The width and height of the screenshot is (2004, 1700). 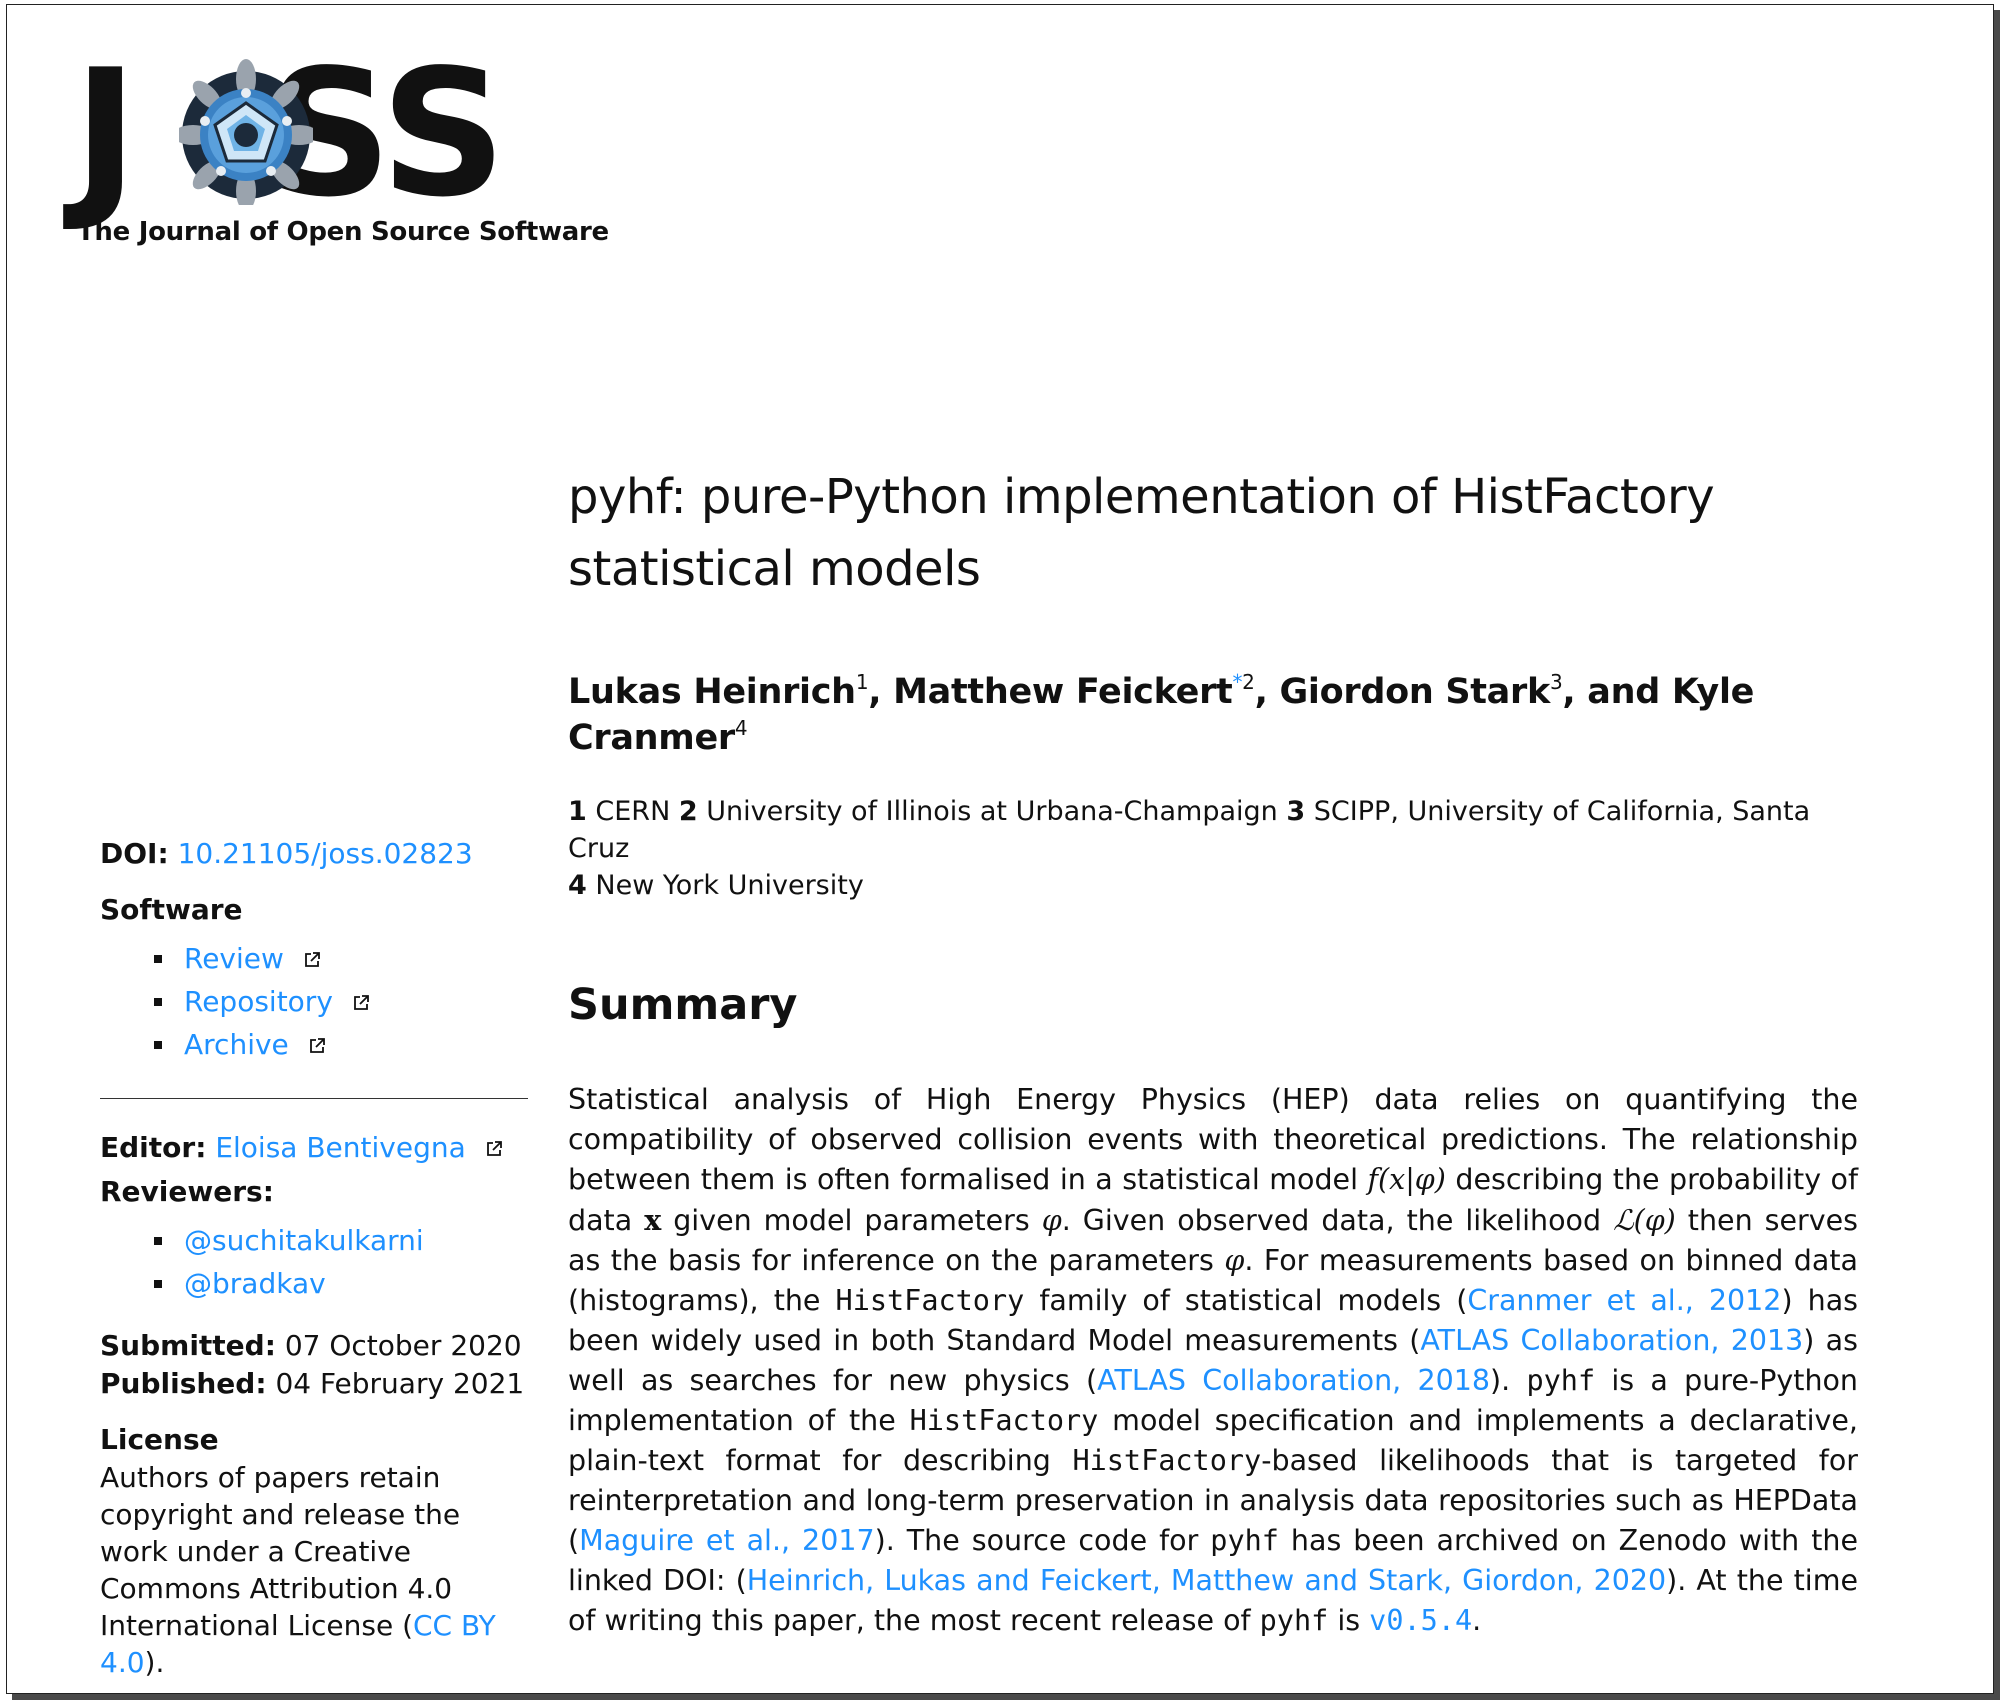 What do you see at coordinates (774, 569) in the screenshot?
I see `paper-title-line2: statistical models` at bounding box center [774, 569].